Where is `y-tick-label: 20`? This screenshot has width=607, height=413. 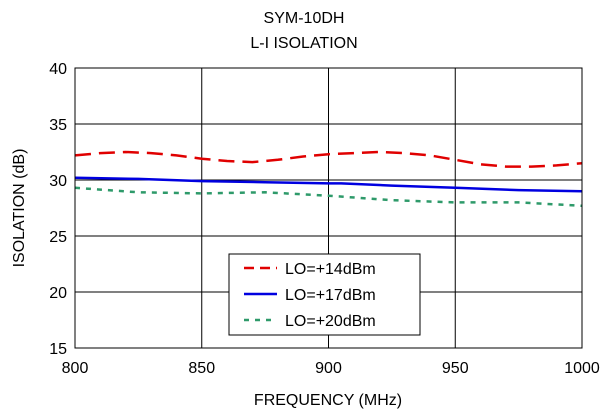 y-tick-label: 20 is located at coordinates (58, 293).